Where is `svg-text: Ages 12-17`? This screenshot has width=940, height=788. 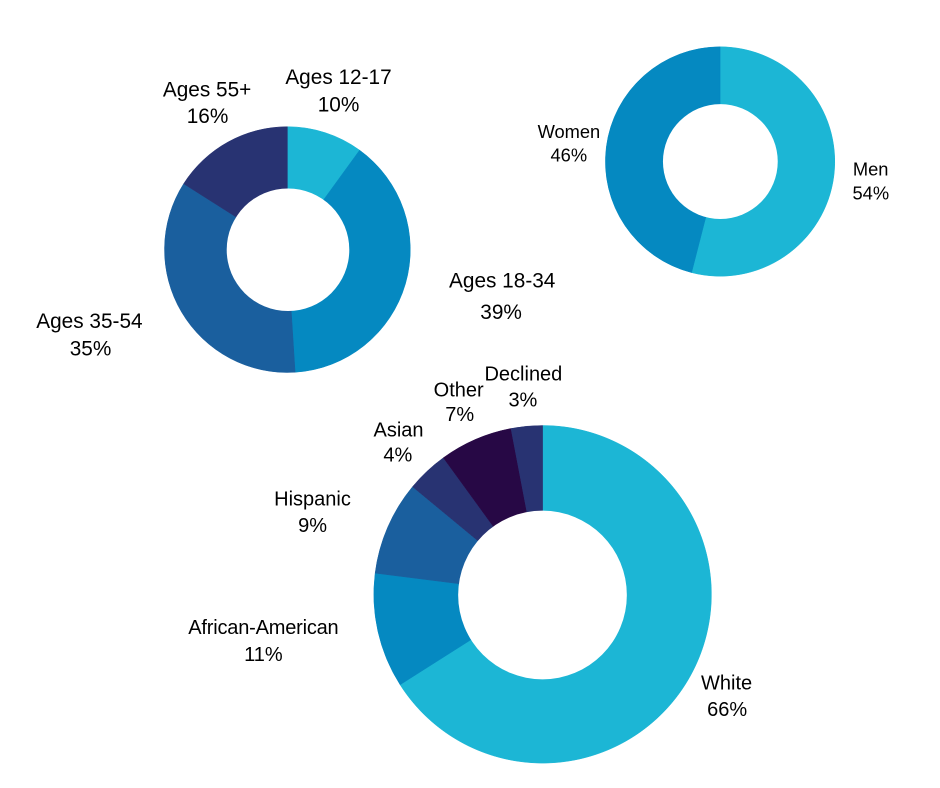 svg-text: Ages 12-17 is located at coordinates (338, 77).